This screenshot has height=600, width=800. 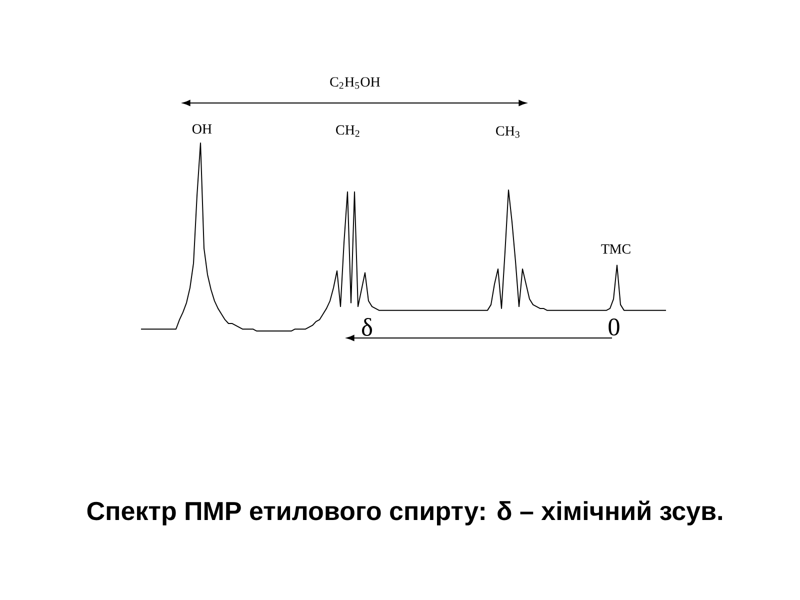 What do you see at coordinates (614, 327) in the screenshot?
I see `annotation: 0` at bounding box center [614, 327].